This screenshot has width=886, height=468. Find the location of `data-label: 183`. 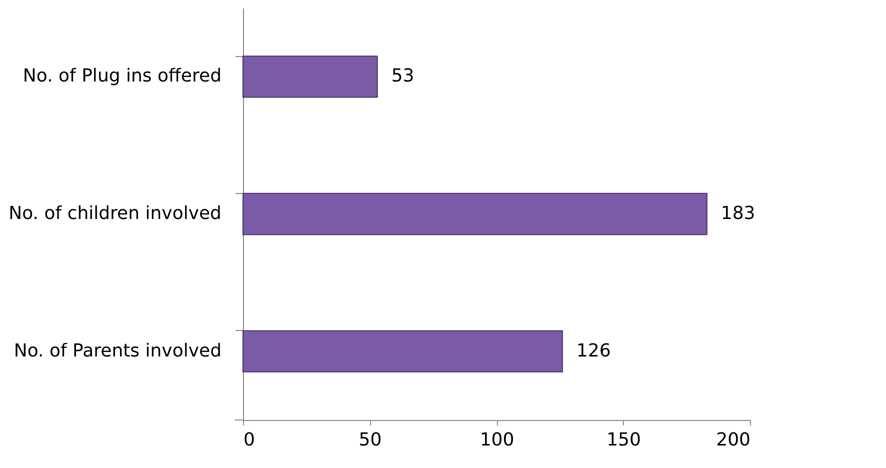

data-label: 183 is located at coordinates (738, 213).